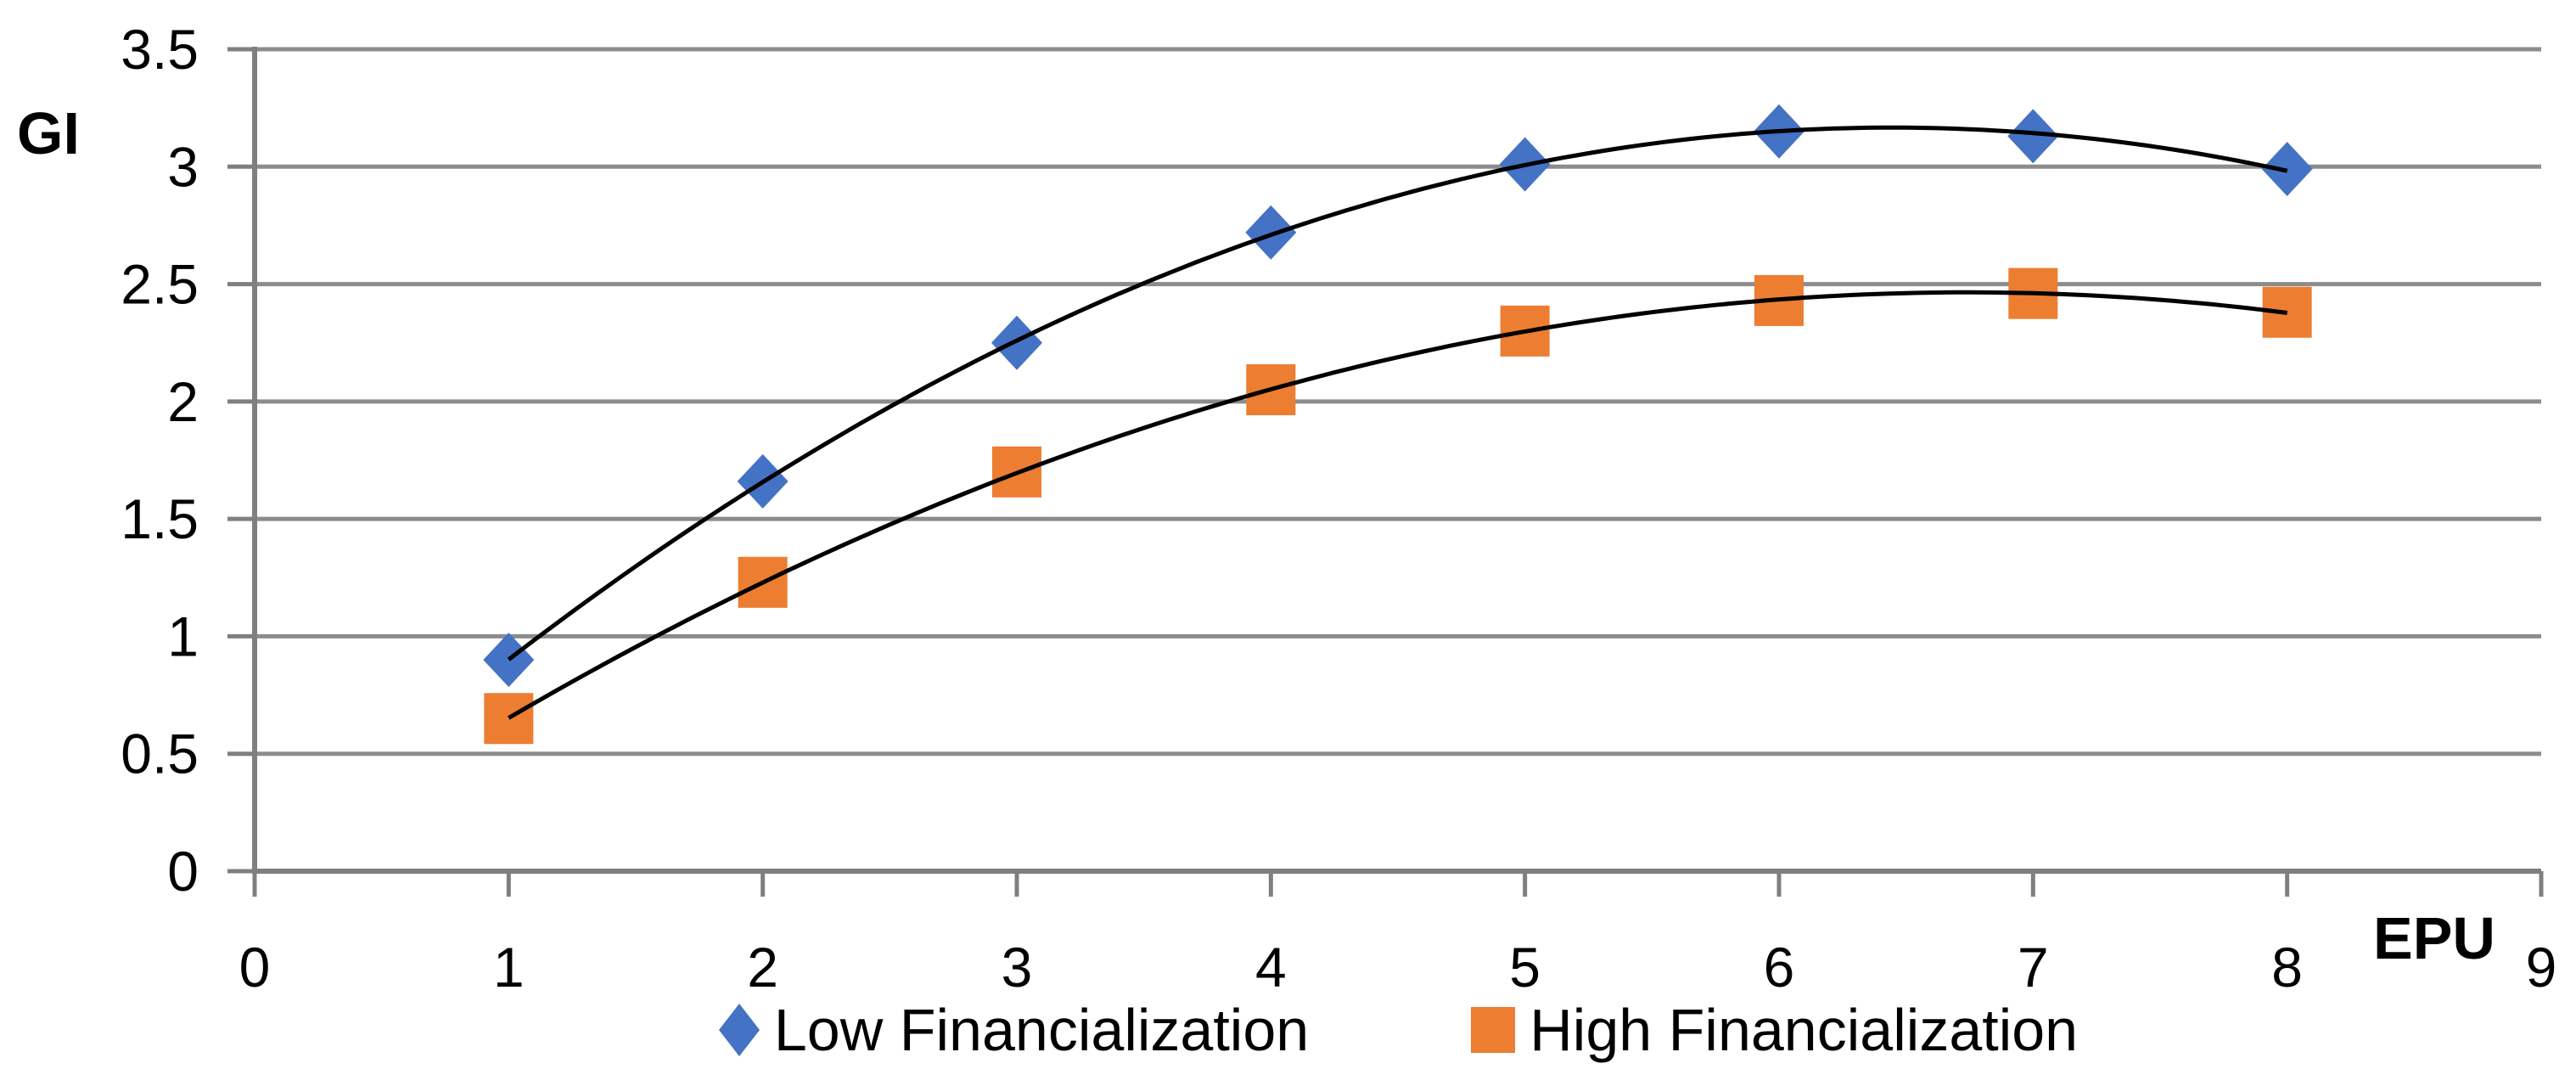 The width and height of the screenshot is (2576, 1086). I want to click on y-tick-label: 2.5, so click(160, 285).